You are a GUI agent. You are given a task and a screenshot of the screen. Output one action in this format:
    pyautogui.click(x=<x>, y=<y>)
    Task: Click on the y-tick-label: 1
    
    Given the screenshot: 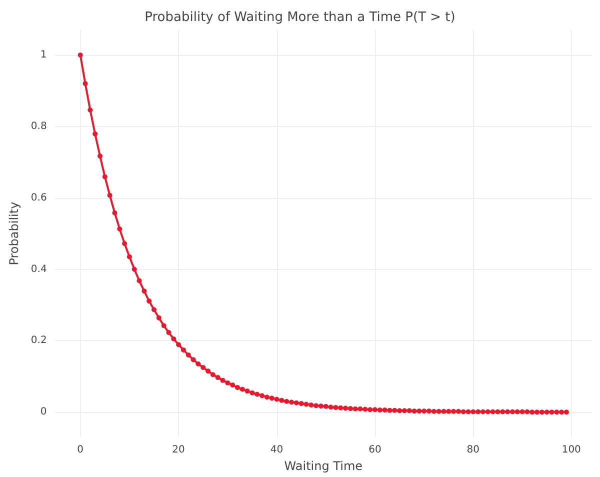 What is the action you would take?
    pyautogui.click(x=43, y=54)
    